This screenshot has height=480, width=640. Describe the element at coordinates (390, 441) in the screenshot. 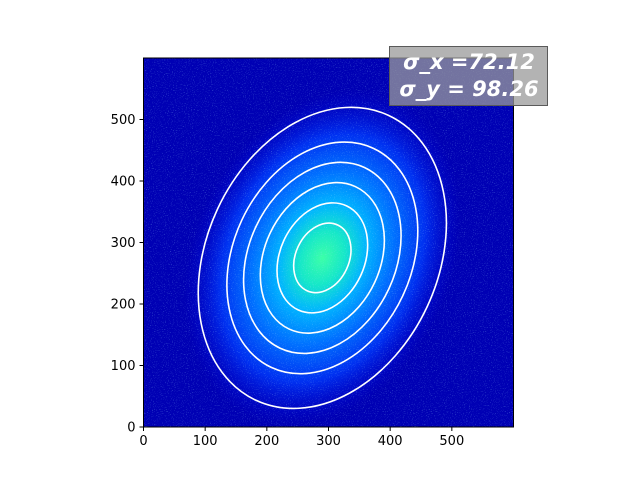

I see `x-tick-label: 400` at that location.